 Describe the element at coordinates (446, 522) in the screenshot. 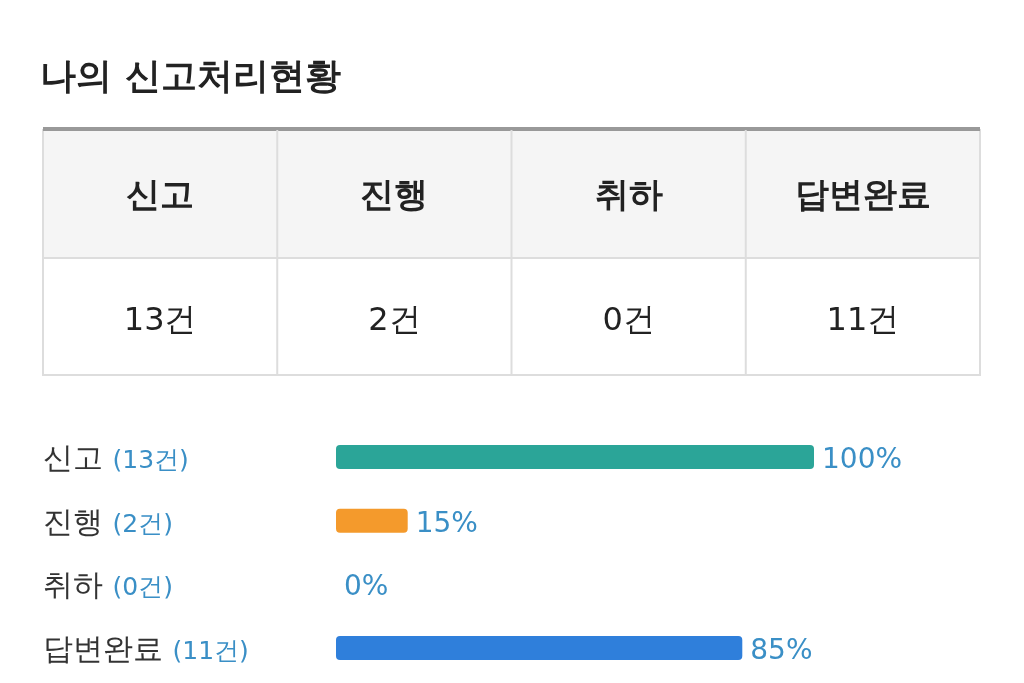

I see `data-label: 15%` at that location.